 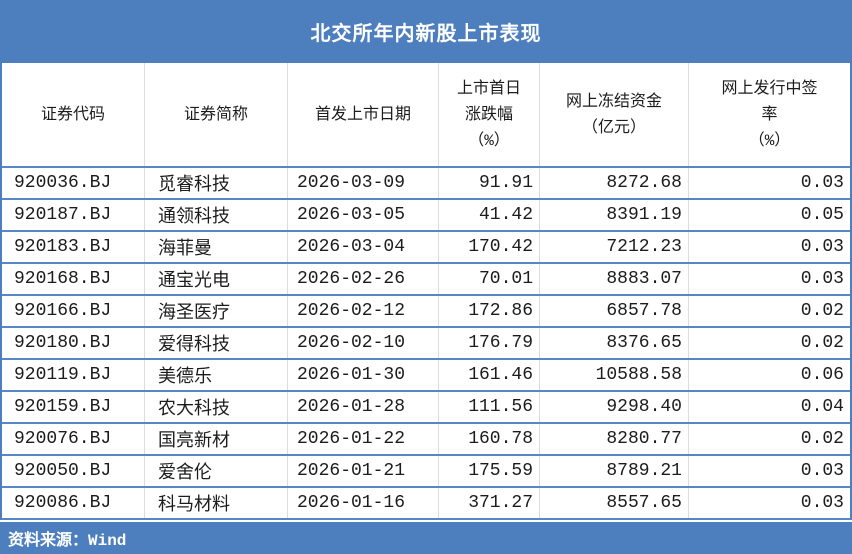 What do you see at coordinates (489, 215) in the screenshot?
I see `cell-first-day-change-pct: 41.42` at bounding box center [489, 215].